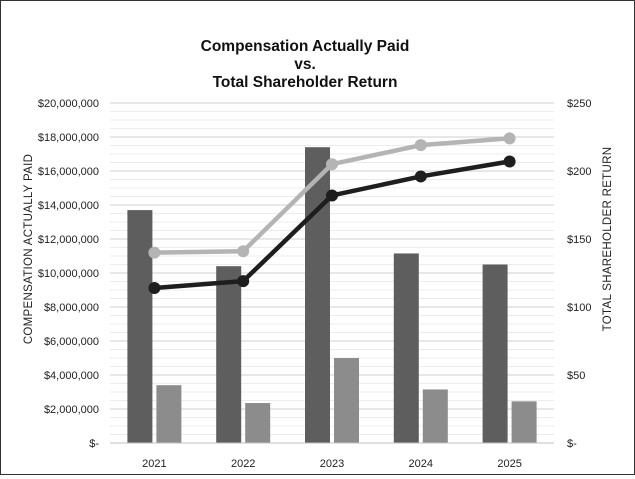  I want to click on bar-series-2-2021, so click(169, 414).